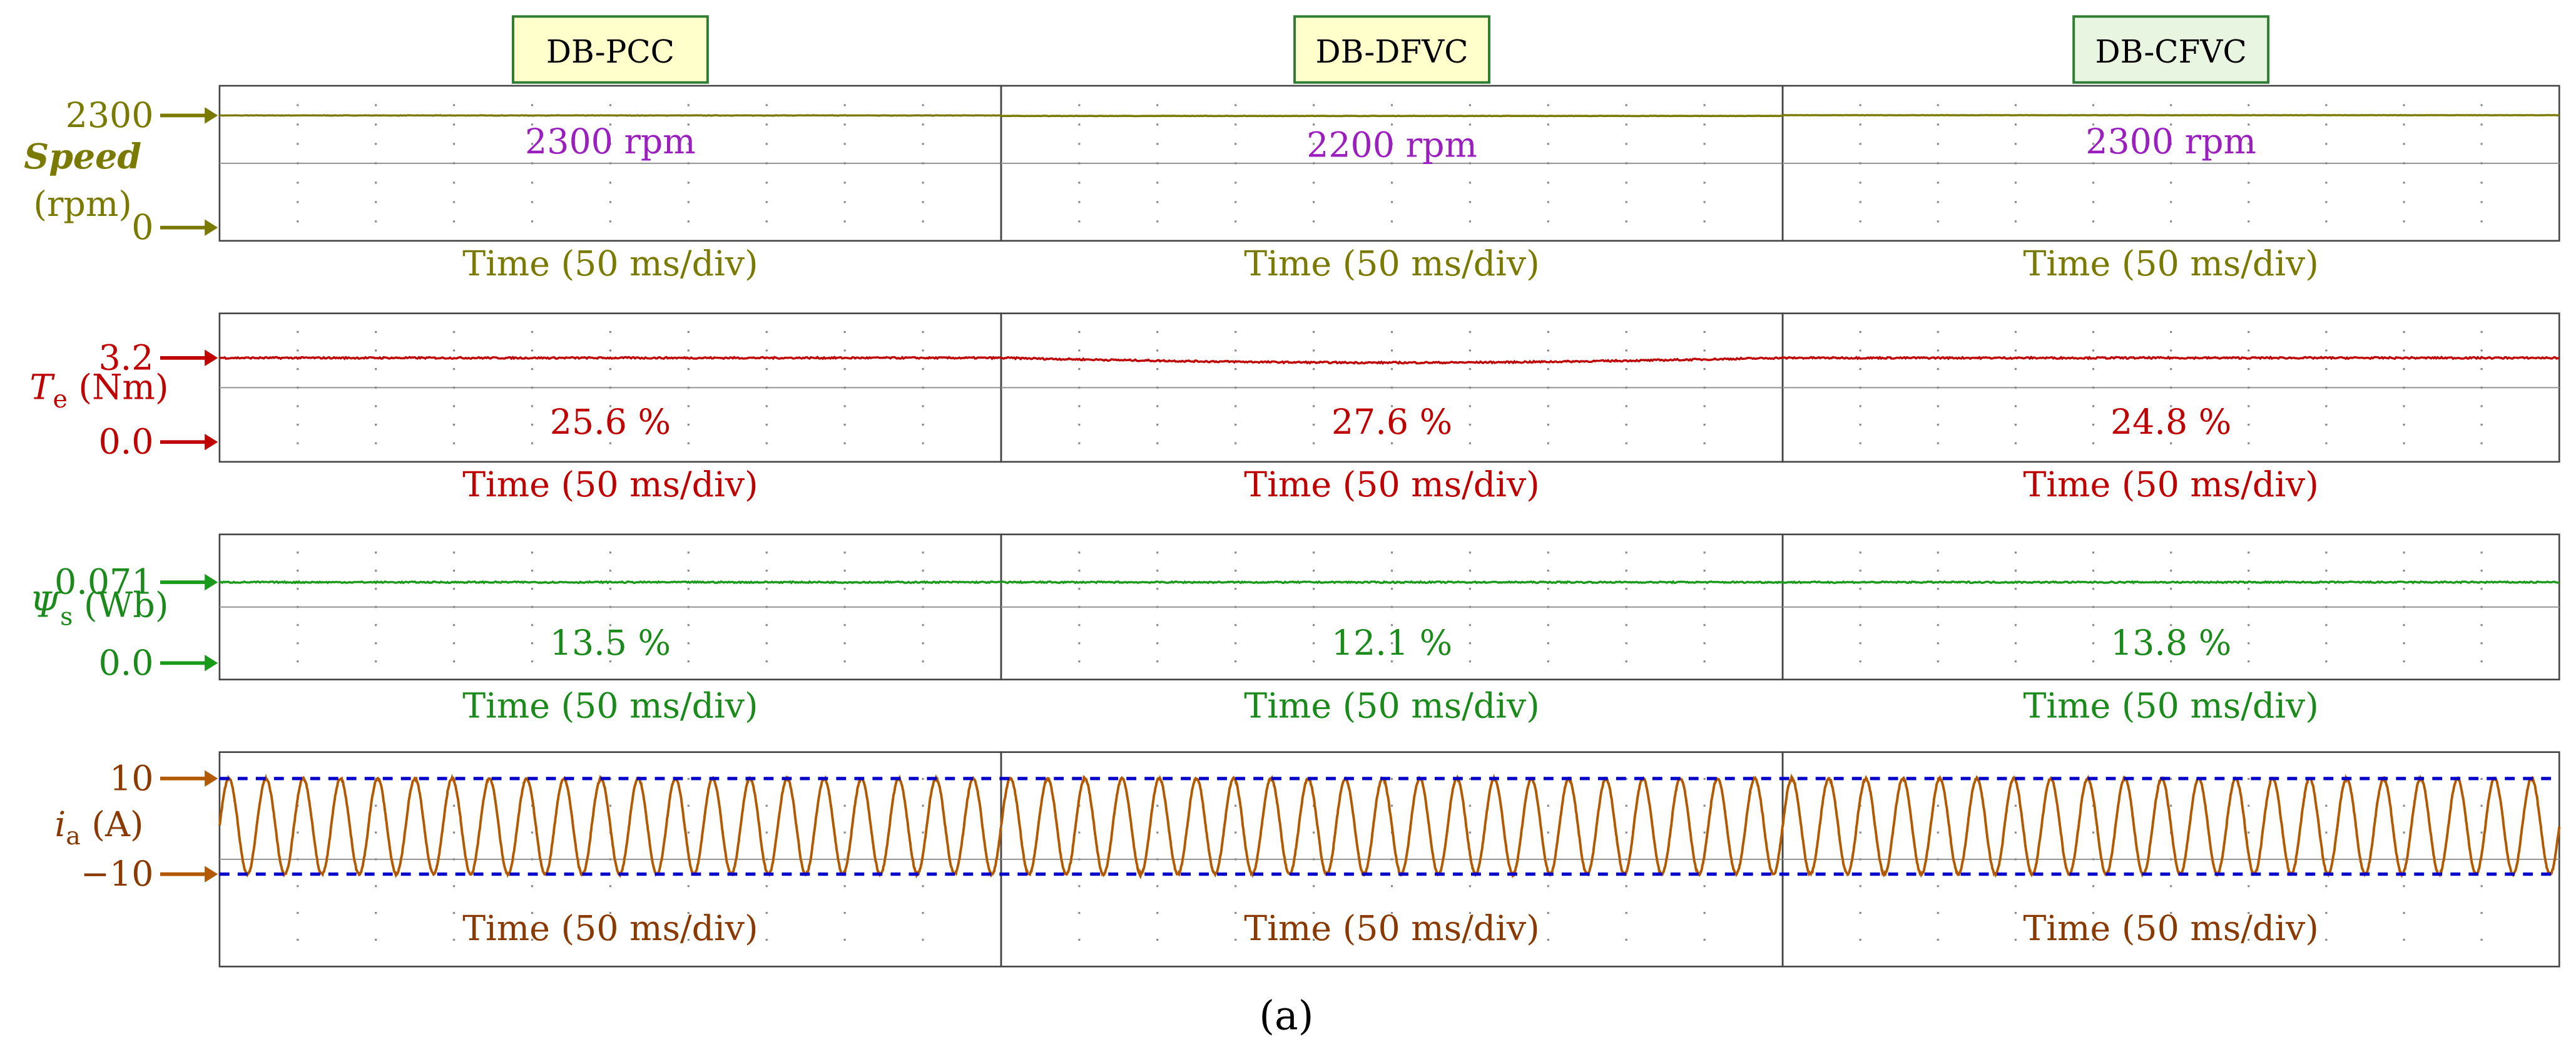  What do you see at coordinates (610, 929) in the screenshot?
I see `current-time-scale-1: Time (50 ms/div)` at bounding box center [610, 929].